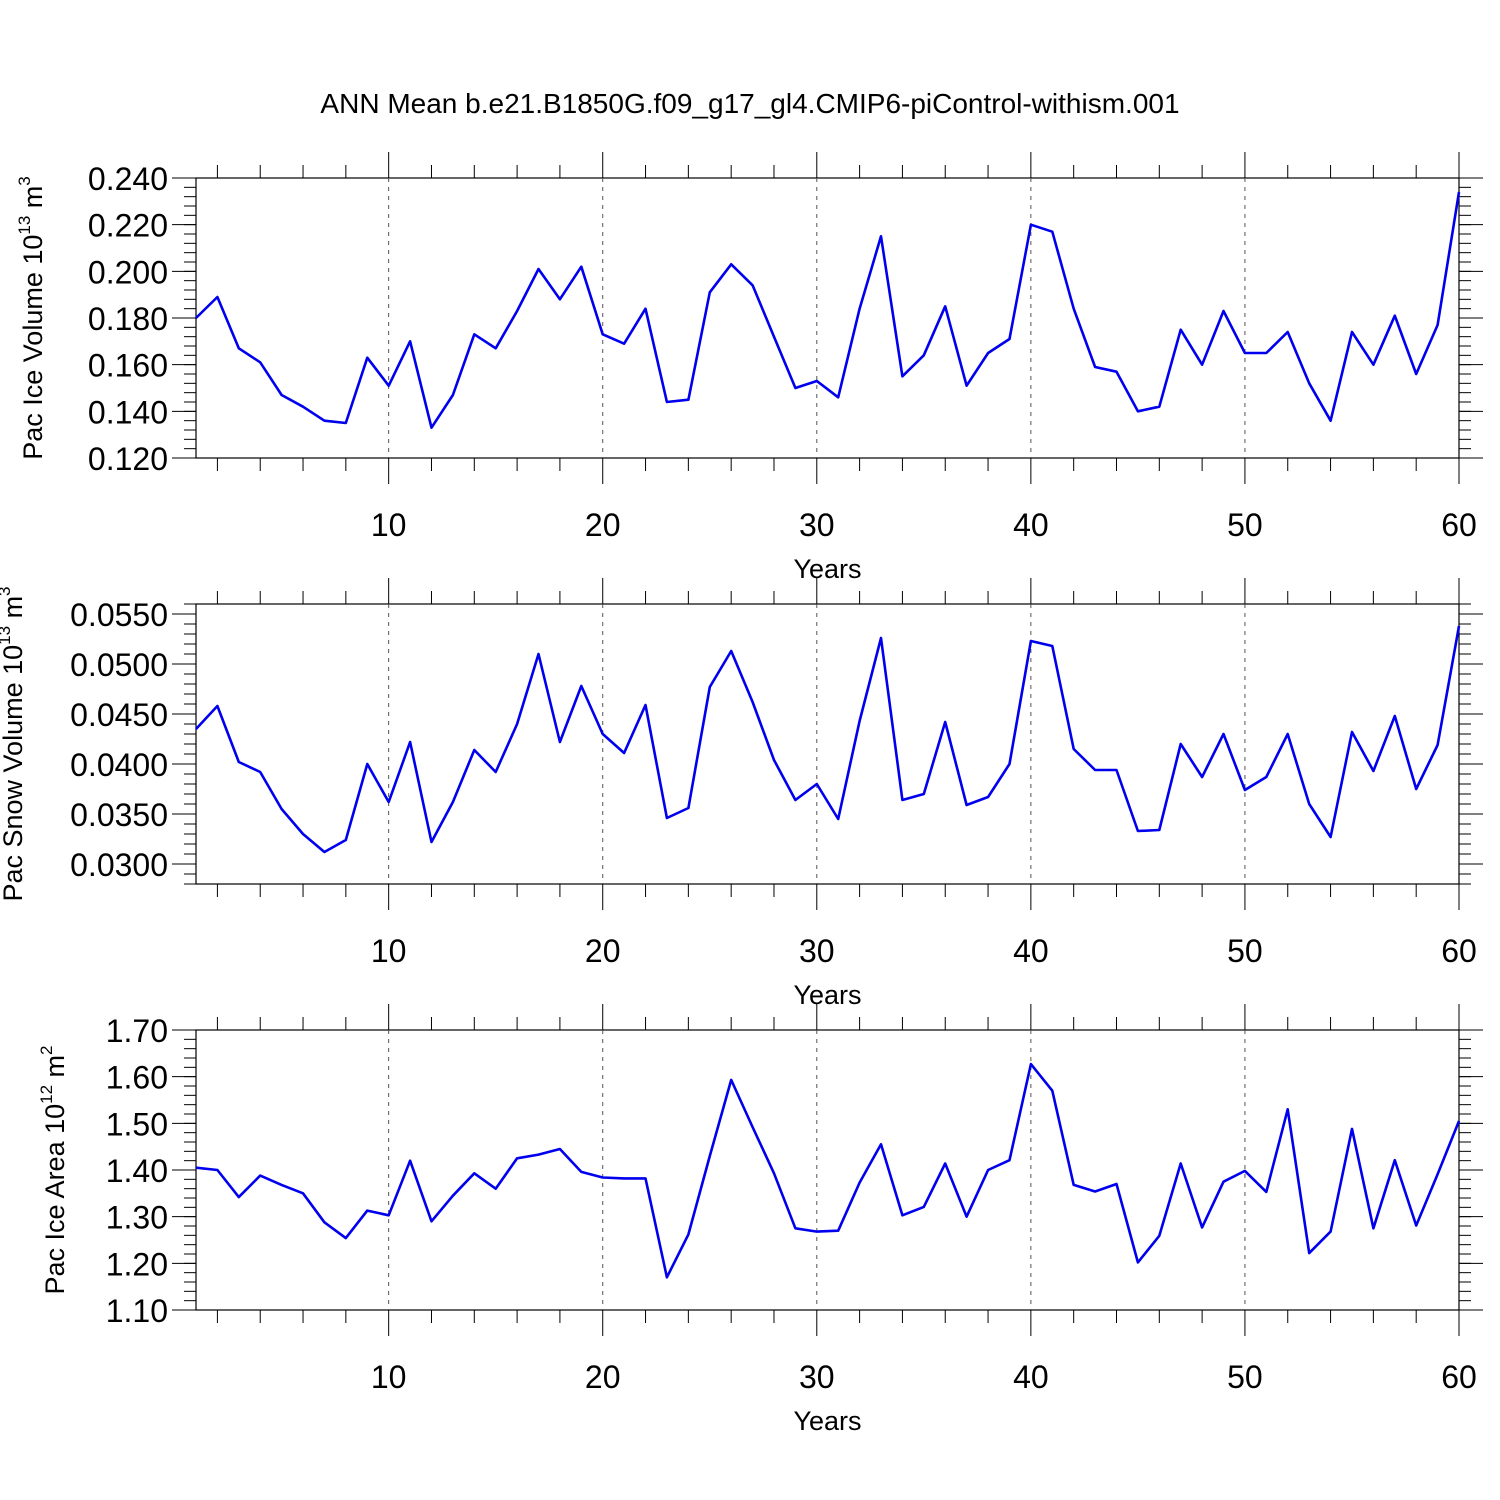 Image resolution: width=1500 pixels, height=1500 pixels. Describe the element at coordinates (137, 1171) in the screenshot. I see `y-tick-label: 1.40` at that location.